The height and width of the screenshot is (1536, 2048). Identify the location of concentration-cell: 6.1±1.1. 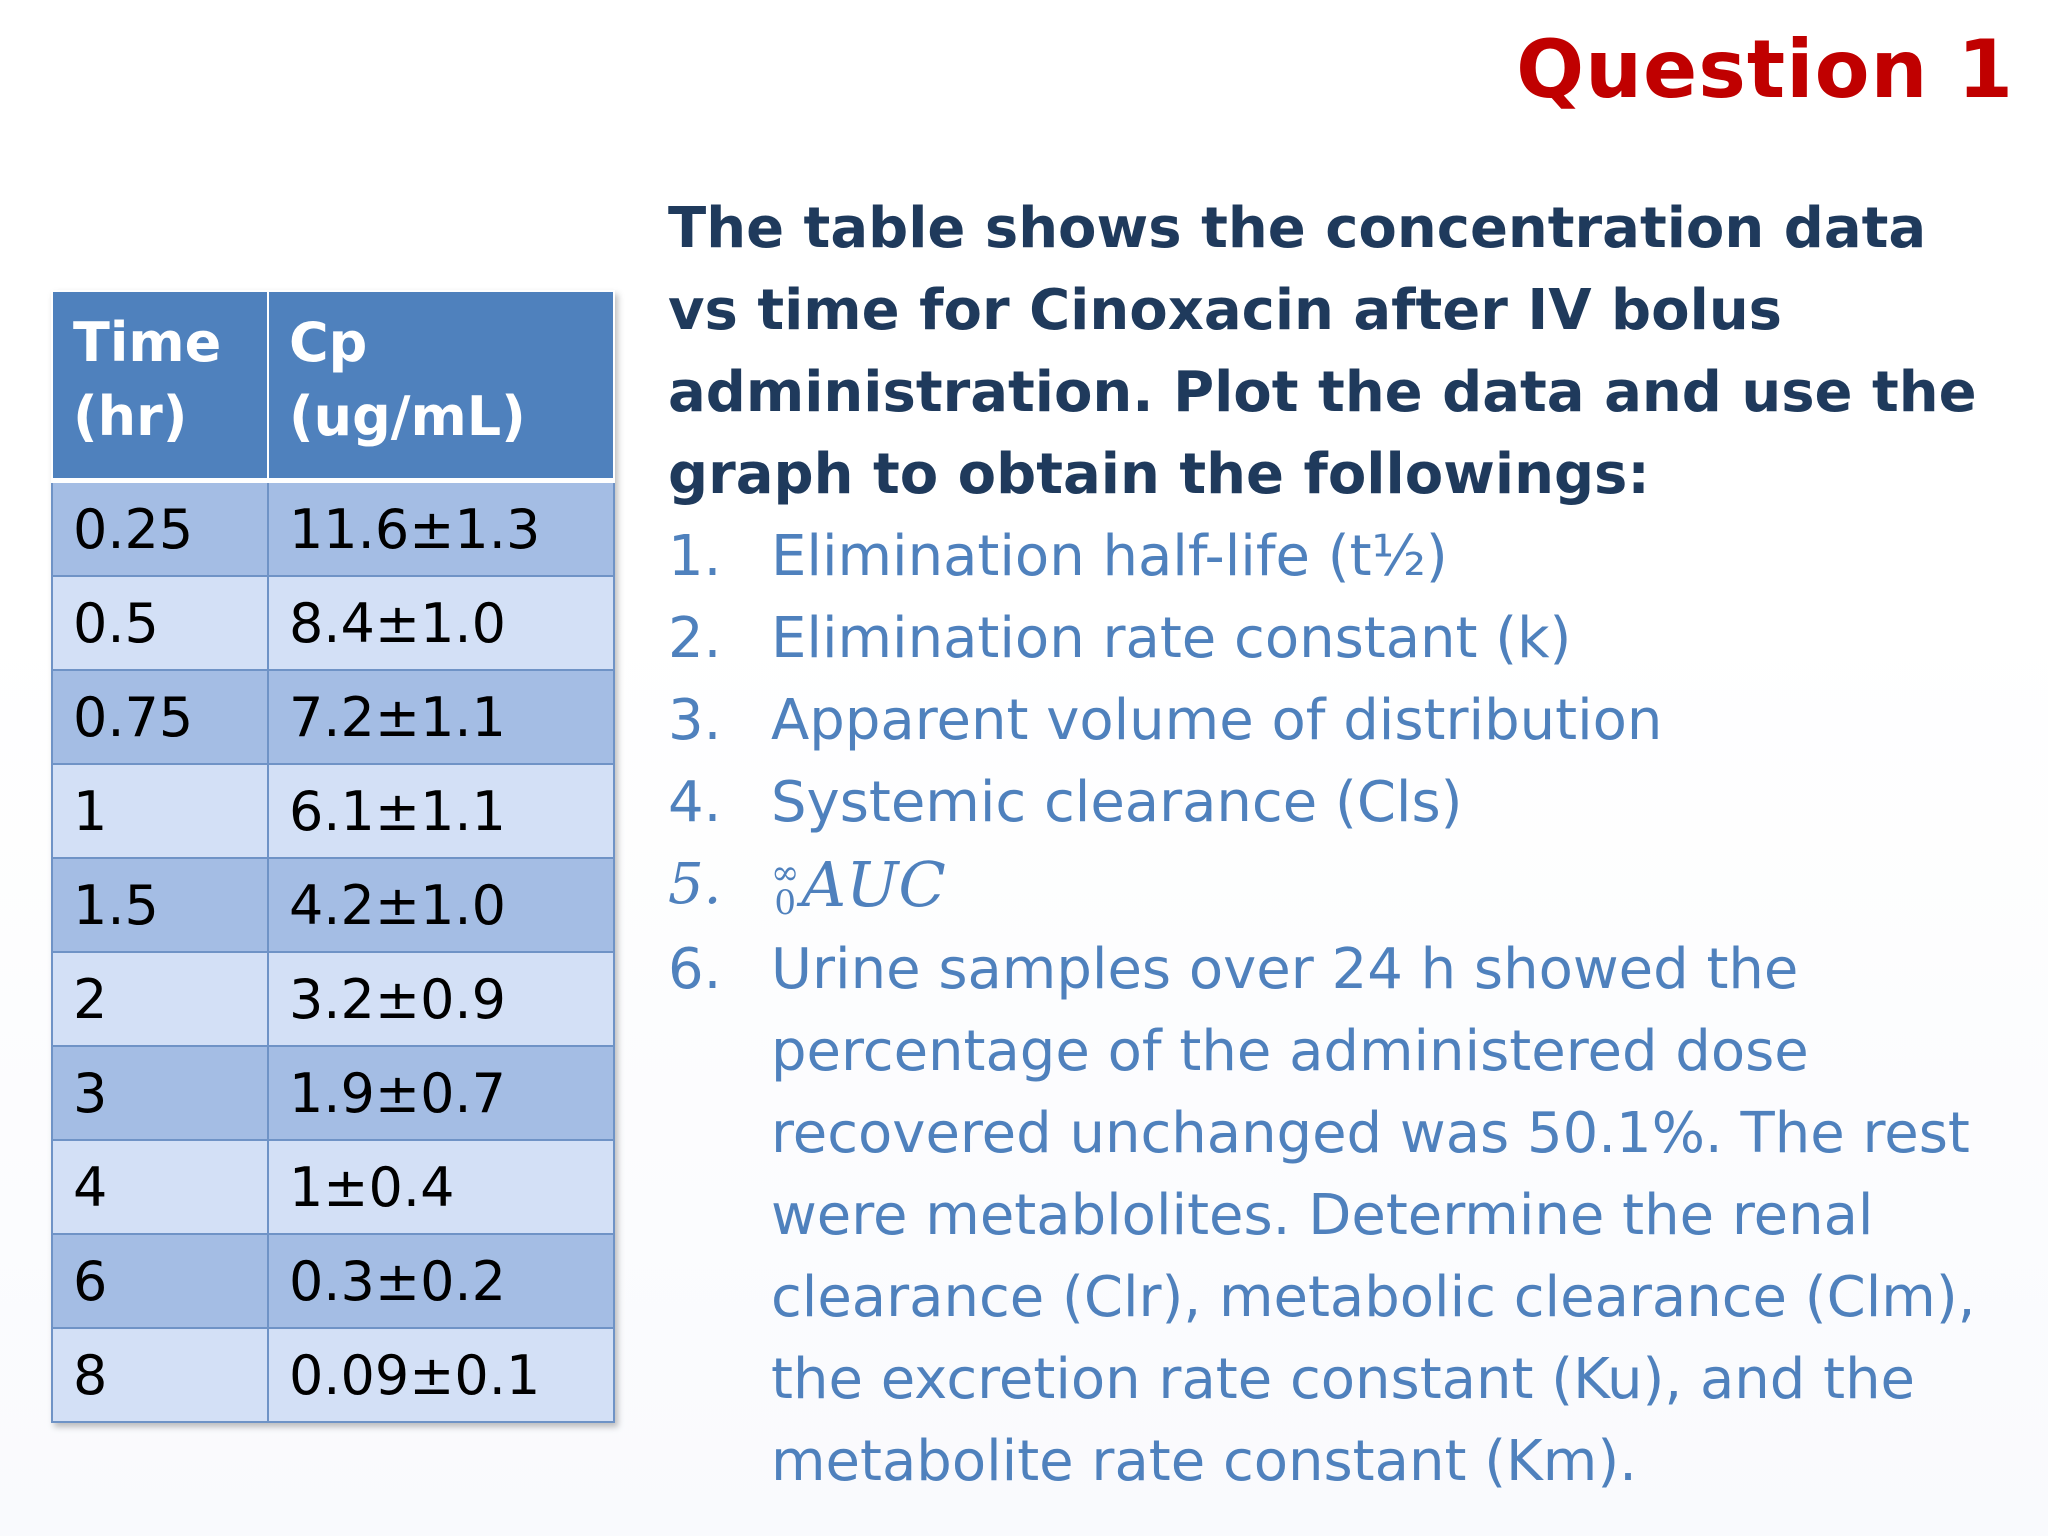
(441, 811).